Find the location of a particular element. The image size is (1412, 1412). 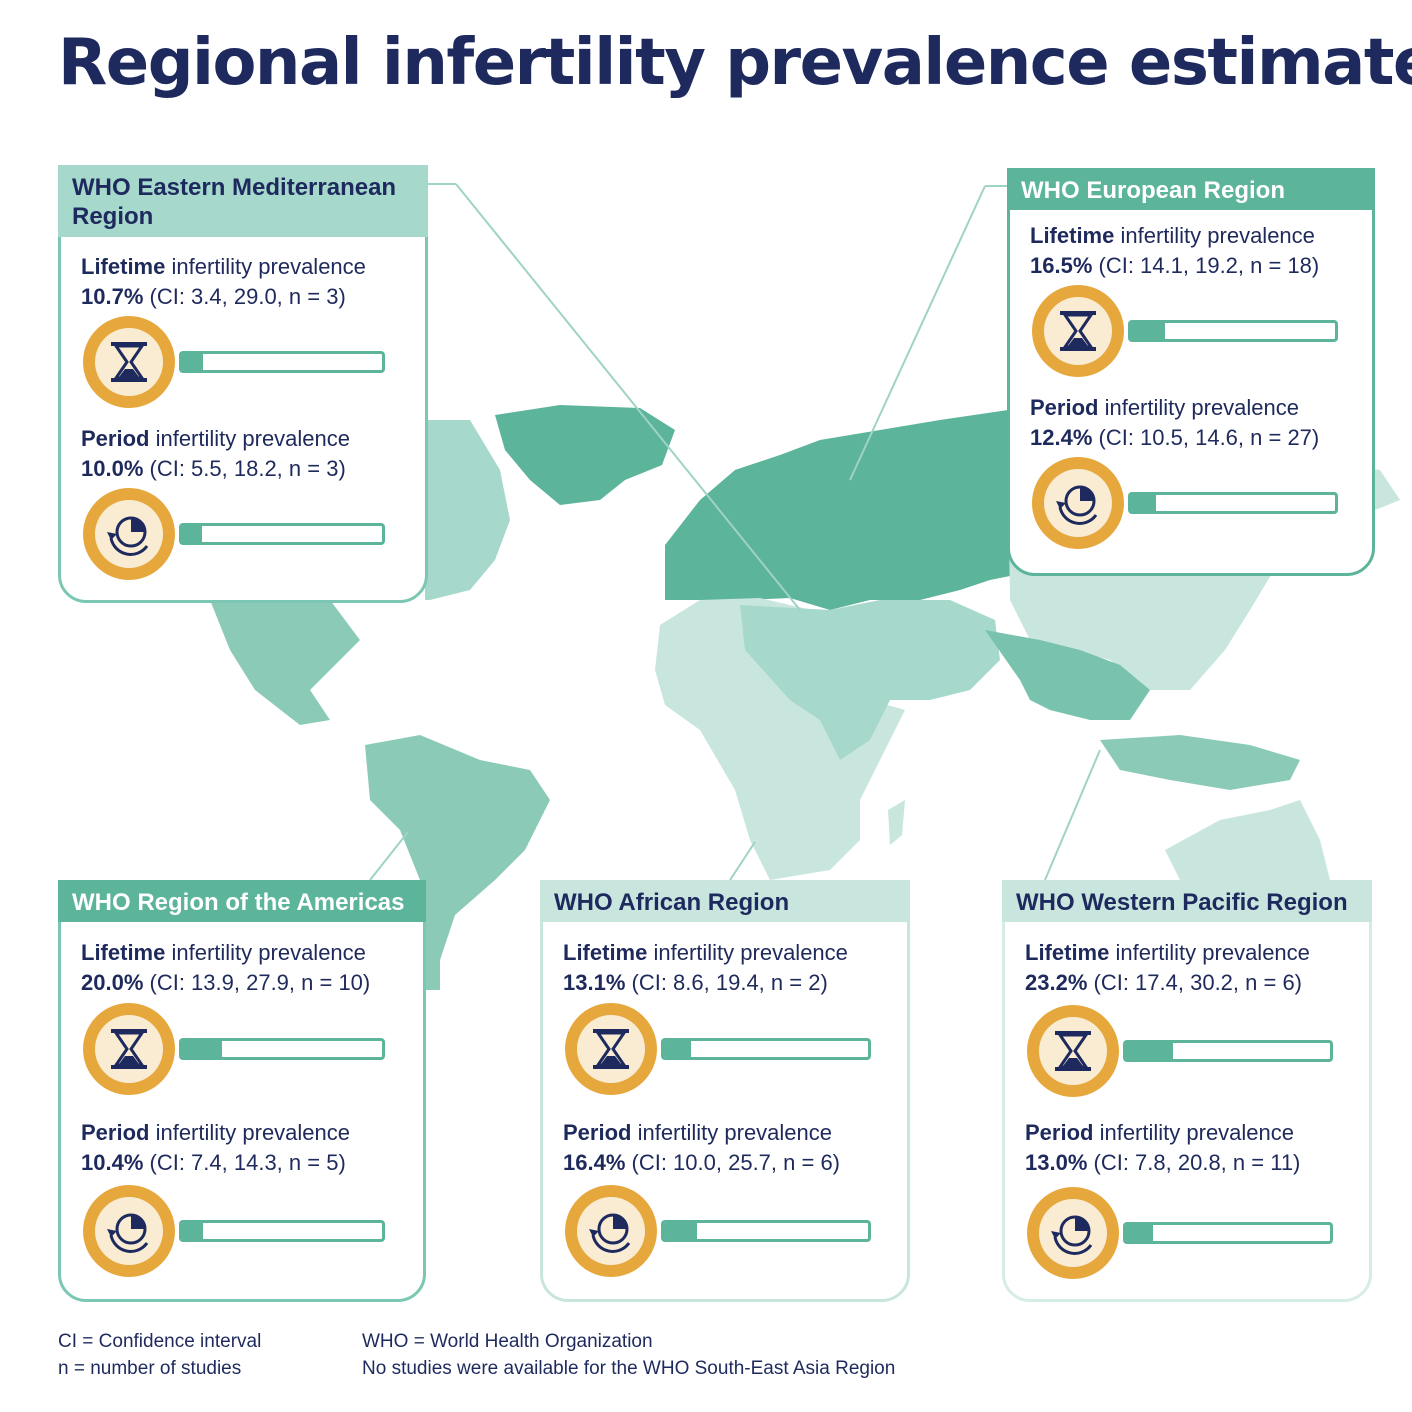

lifetime-ci: (CI: 13.9, 27.9, n = 10) is located at coordinates (257, 982).